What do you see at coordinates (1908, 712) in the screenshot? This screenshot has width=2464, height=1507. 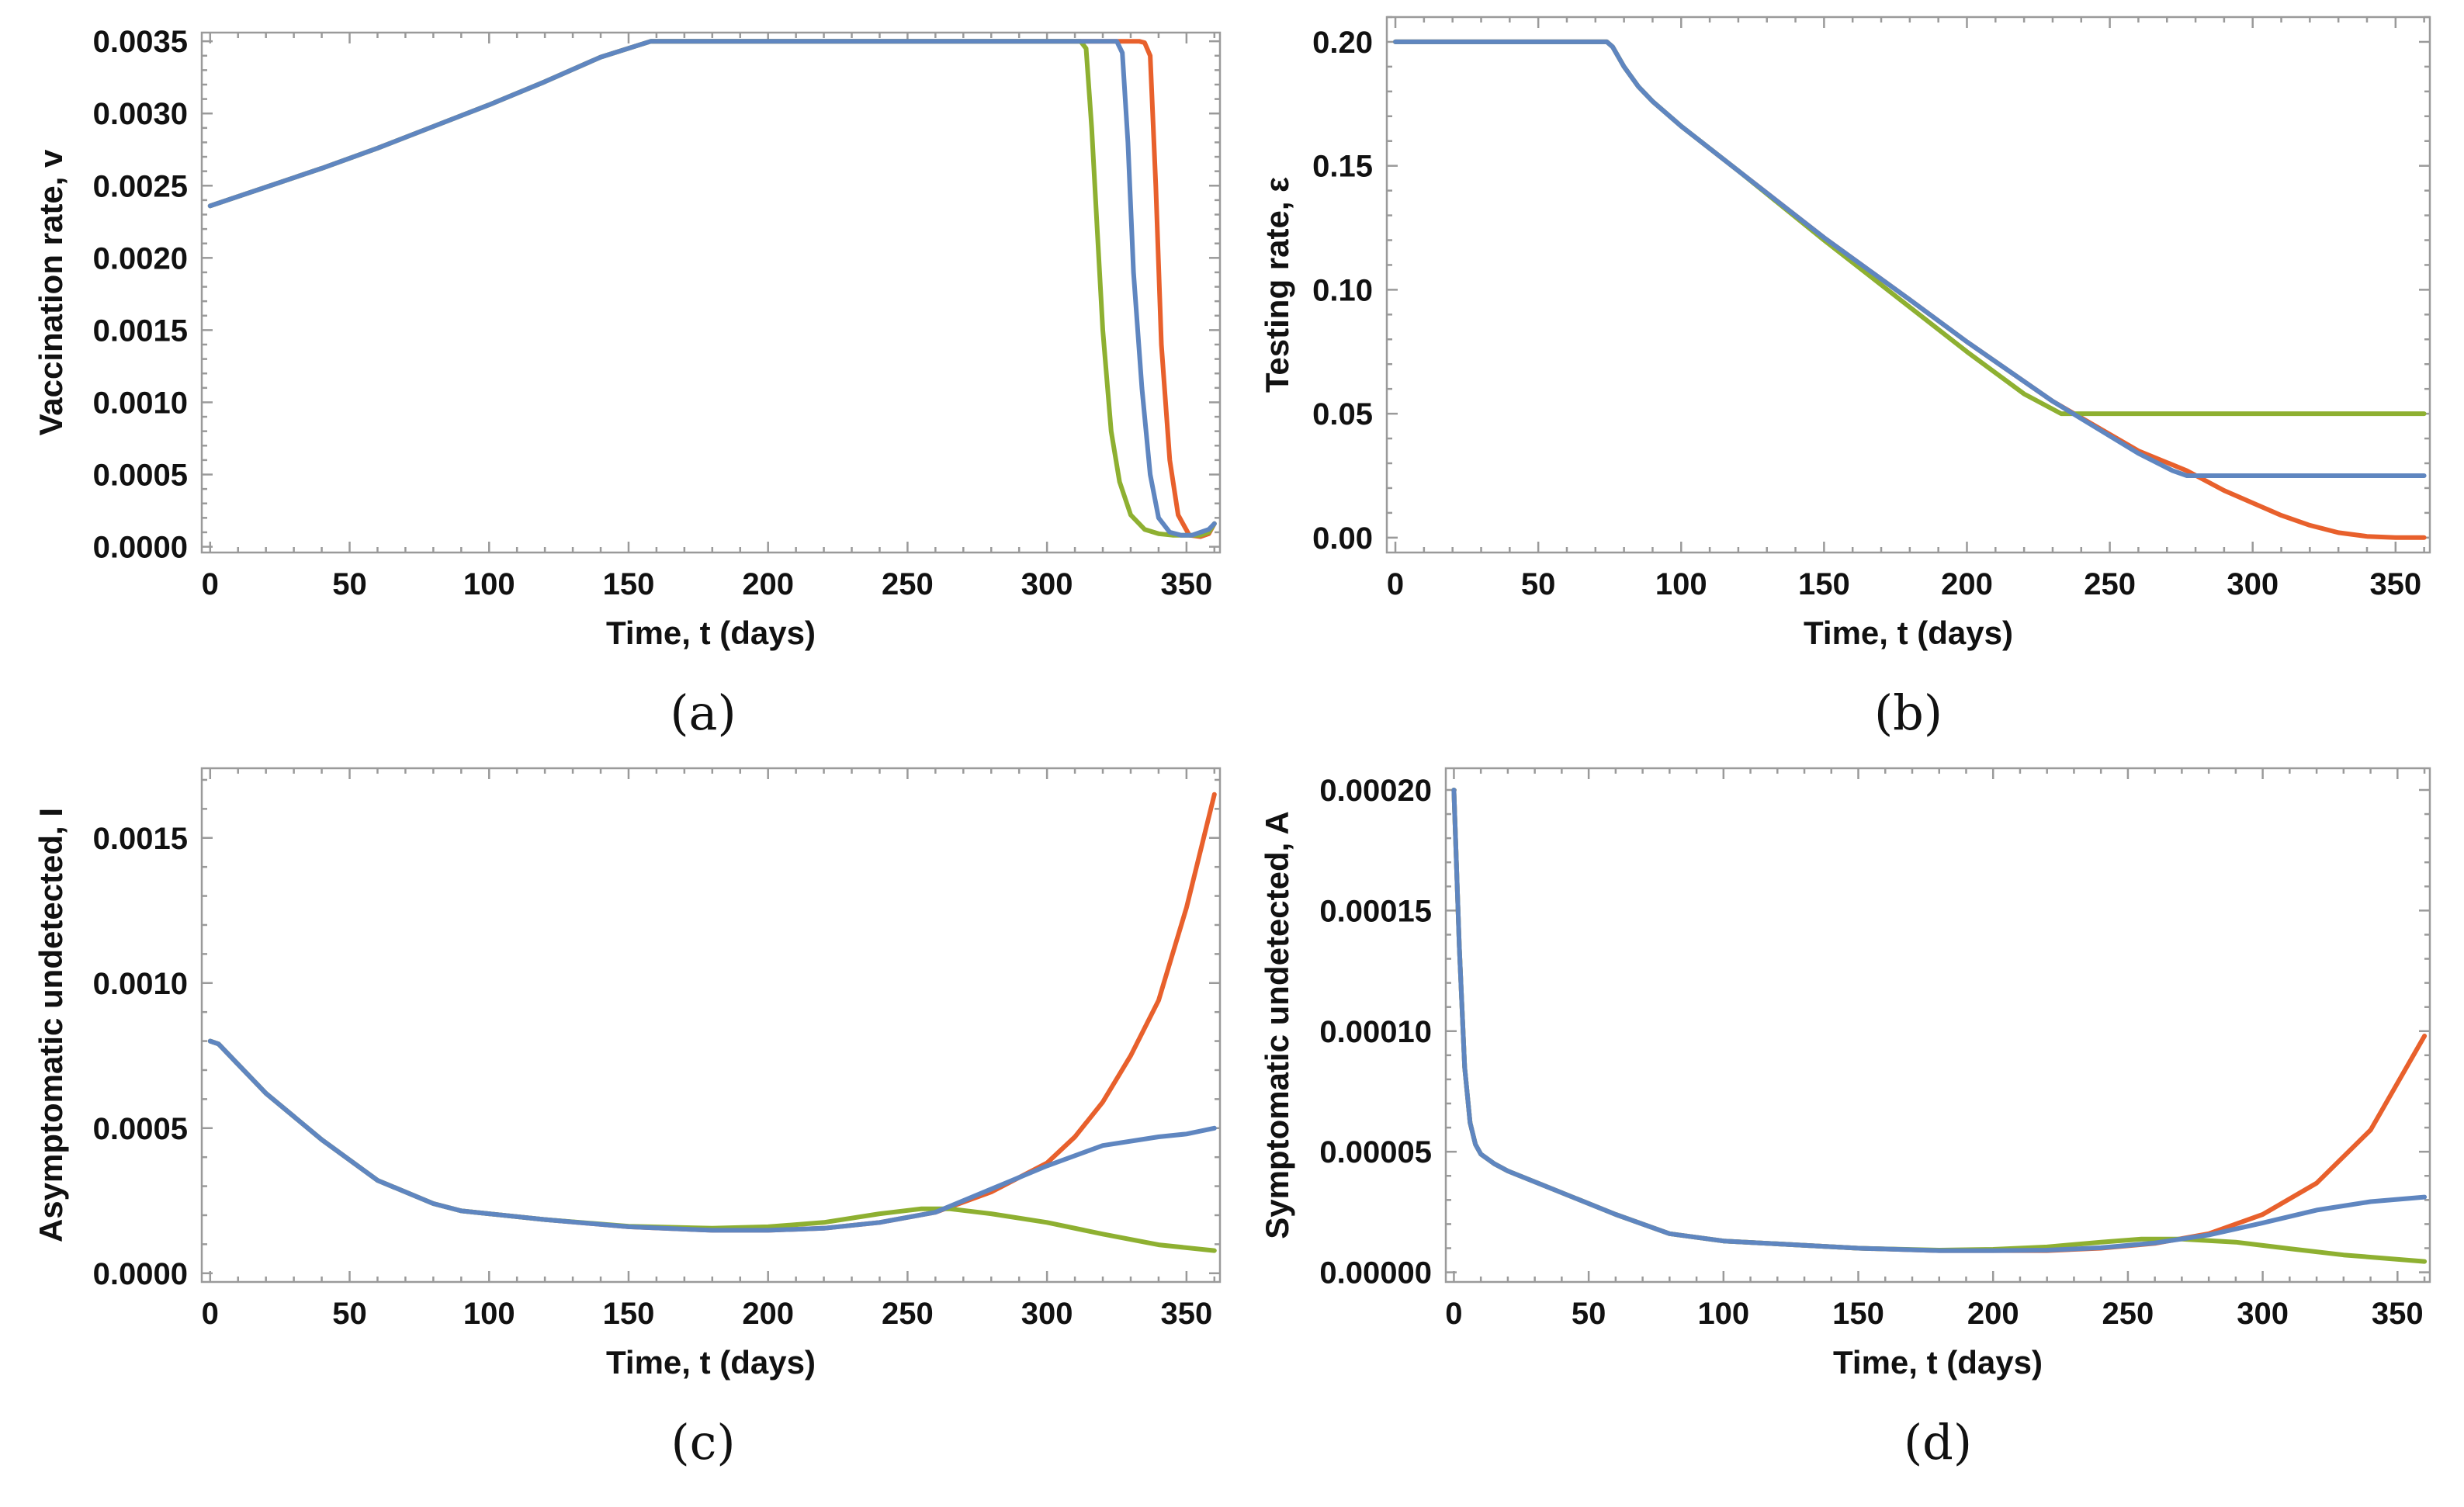 I see `panel-caption: (b)` at bounding box center [1908, 712].